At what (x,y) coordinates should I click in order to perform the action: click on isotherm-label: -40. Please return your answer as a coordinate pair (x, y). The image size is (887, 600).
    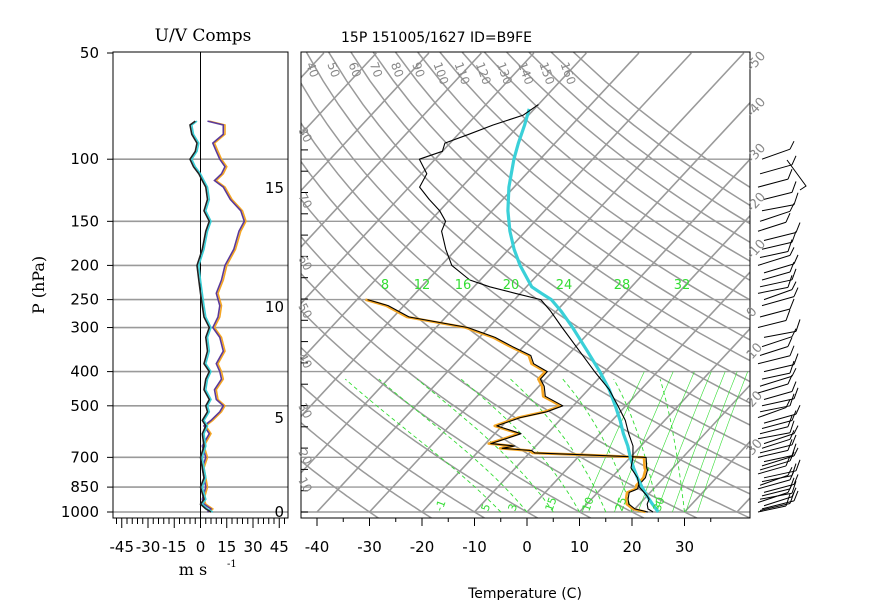
    Looking at the image, I should click on (756, 108).